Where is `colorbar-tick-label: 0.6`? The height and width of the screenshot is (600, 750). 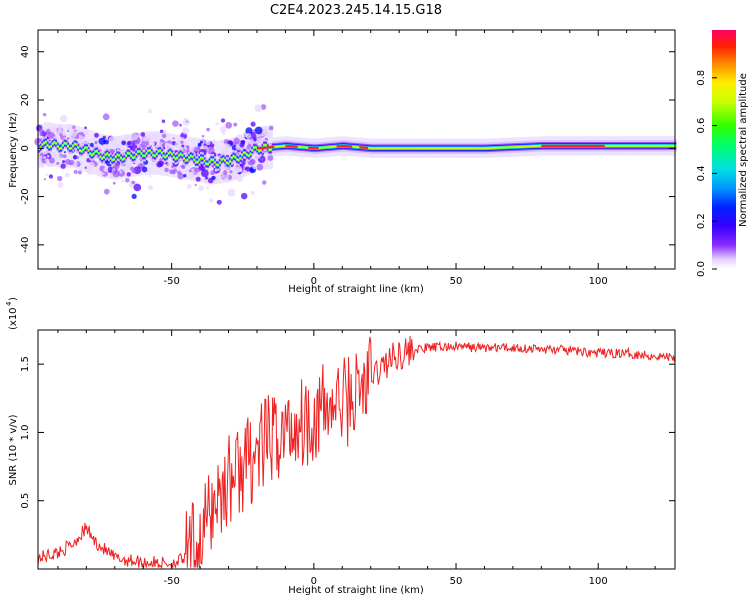 colorbar-tick-label: 0.6 is located at coordinates (701, 126).